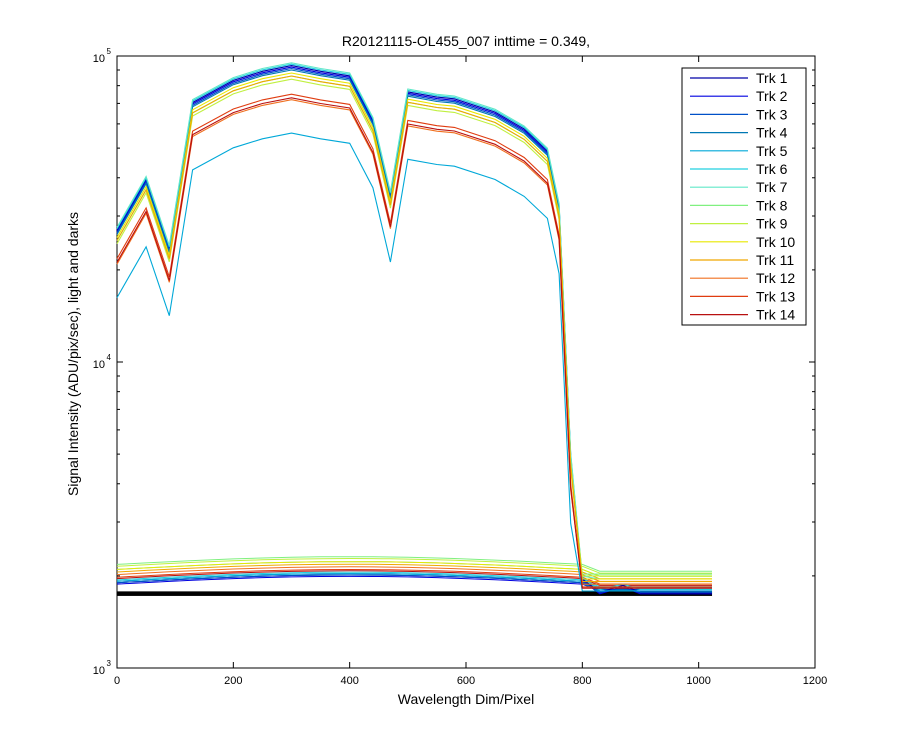 This screenshot has height=750, width=900. What do you see at coordinates (772, 151) in the screenshot?
I see `legend-label-trk-5: Trk 5` at bounding box center [772, 151].